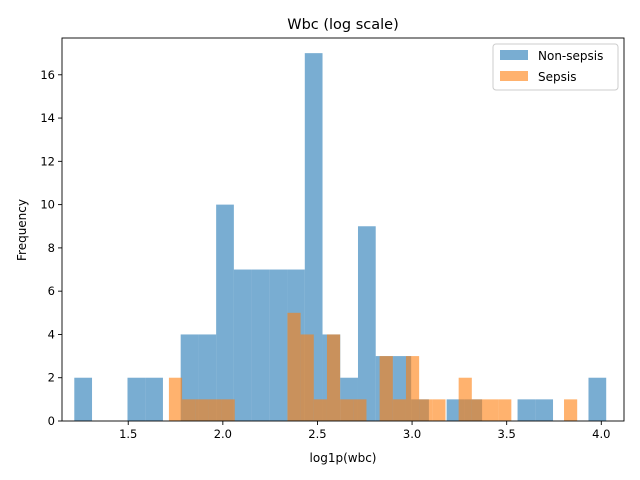 The height and width of the screenshot is (480, 640). I want to click on x-axis-ticks: 1.5 2.0 2.5 3.0 3.5 4.0, so click(364, 431).